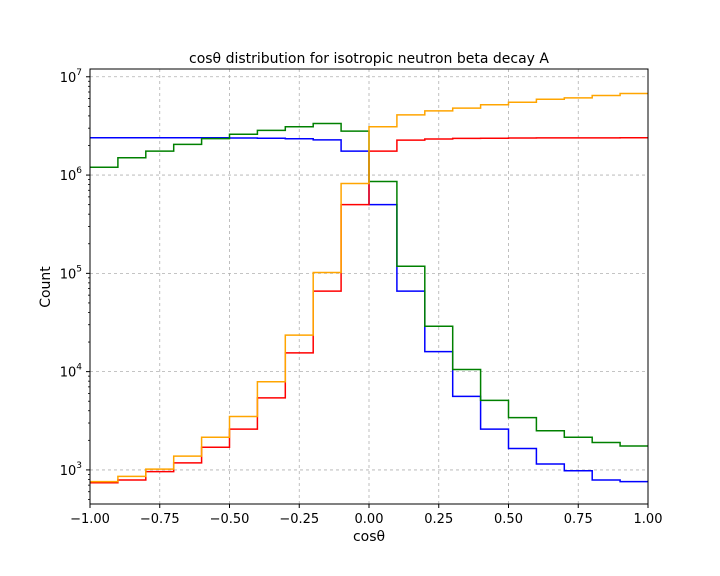  What do you see at coordinates (578, 519) in the screenshot?
I see `x-tick-label: 0.75` at bounding box center [578, 519].